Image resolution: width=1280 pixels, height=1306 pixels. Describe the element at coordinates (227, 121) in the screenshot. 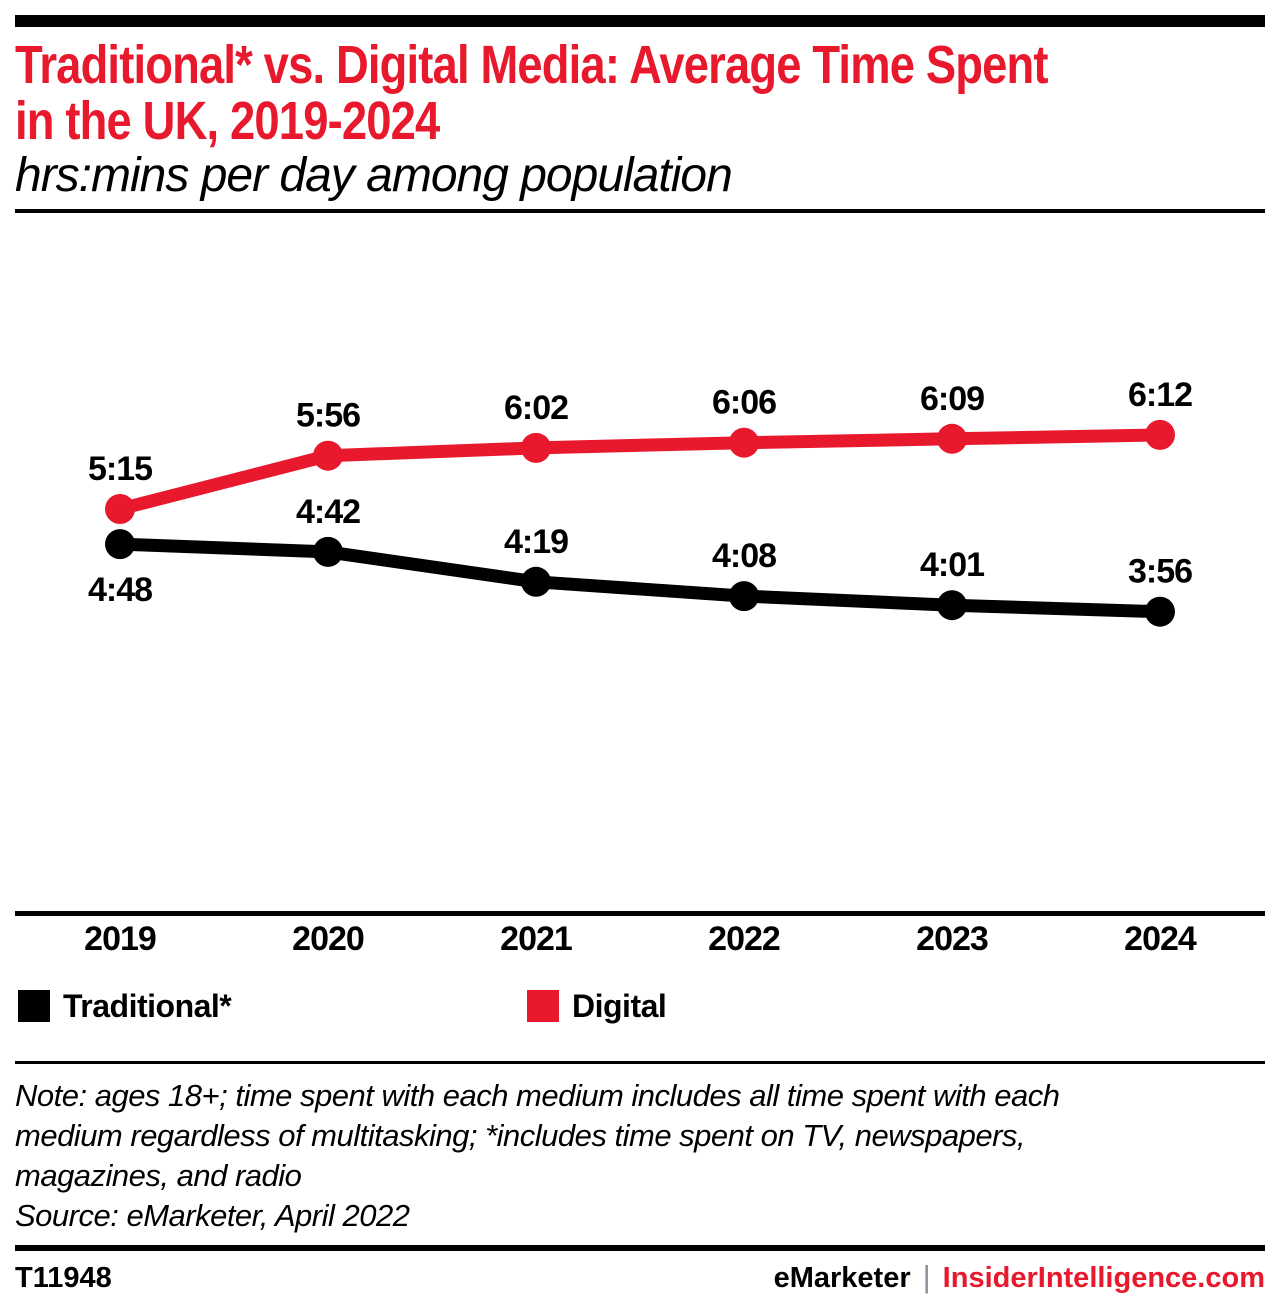

I see `chart-title-line-2: in the UK, 2019-2024` at that location.